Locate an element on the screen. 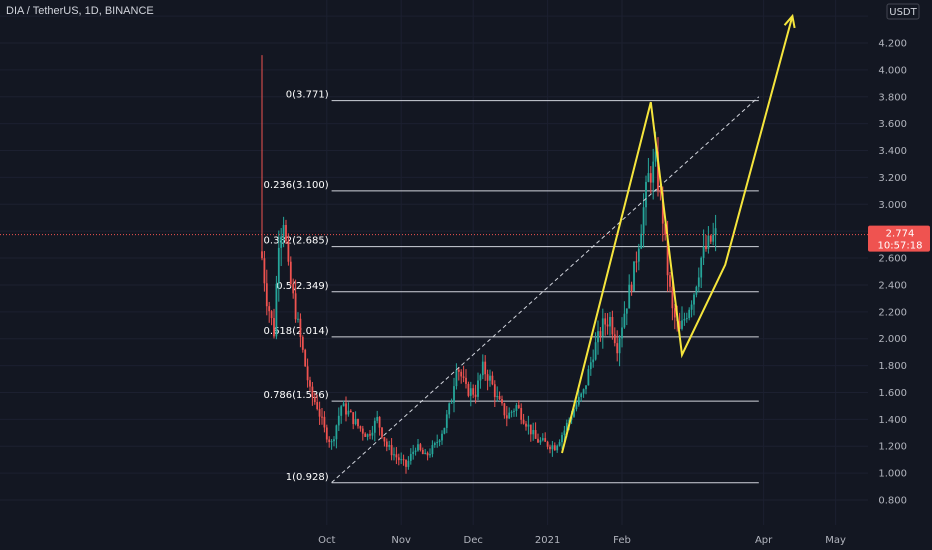 The height and width of the screenshot is (550, 932). price-tick-label: 2.400 is located at coordinates (892, 285).